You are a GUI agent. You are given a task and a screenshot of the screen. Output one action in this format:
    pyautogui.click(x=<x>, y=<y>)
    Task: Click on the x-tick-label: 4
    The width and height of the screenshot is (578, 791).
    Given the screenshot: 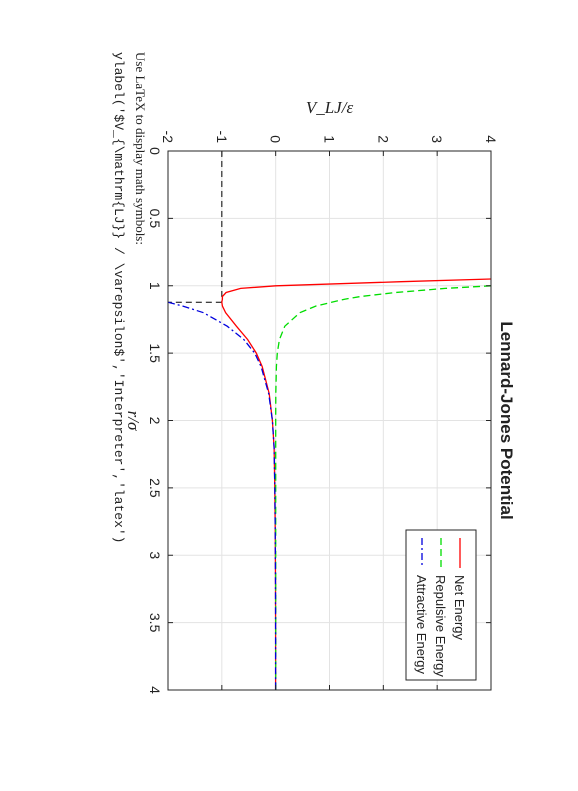 What is the action you would take?
    pyautogui.click(x=155, y=690)
    